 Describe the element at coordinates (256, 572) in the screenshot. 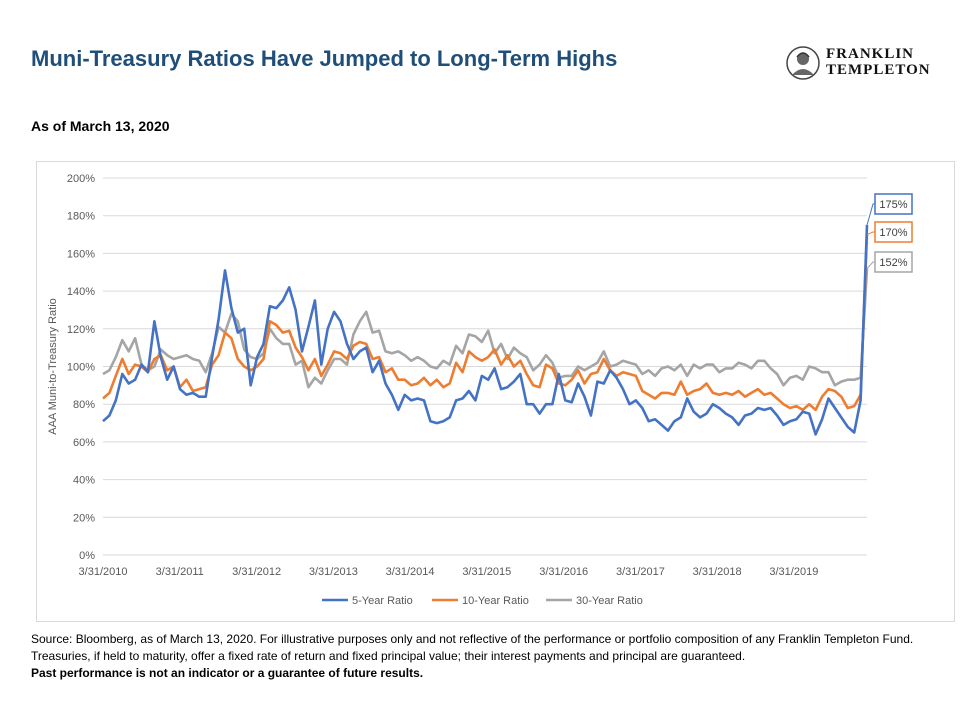

I see `x-tick-label: 3/31/2012` at that location.